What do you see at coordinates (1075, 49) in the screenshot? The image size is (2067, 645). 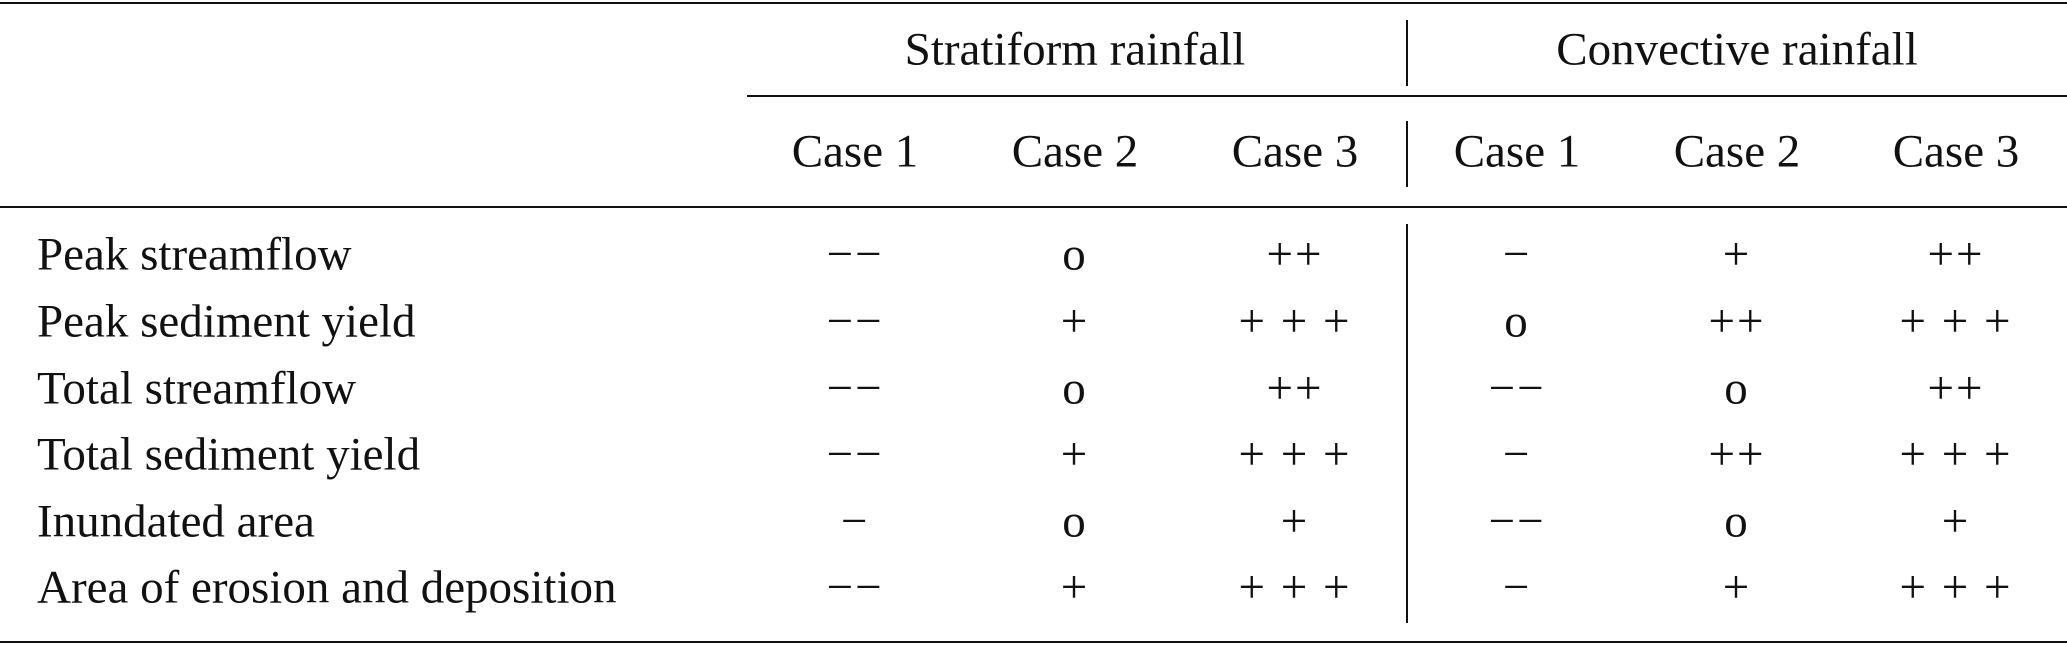 I see `group-header: Stratiform rainfall` at bounding box center [1075, 49].